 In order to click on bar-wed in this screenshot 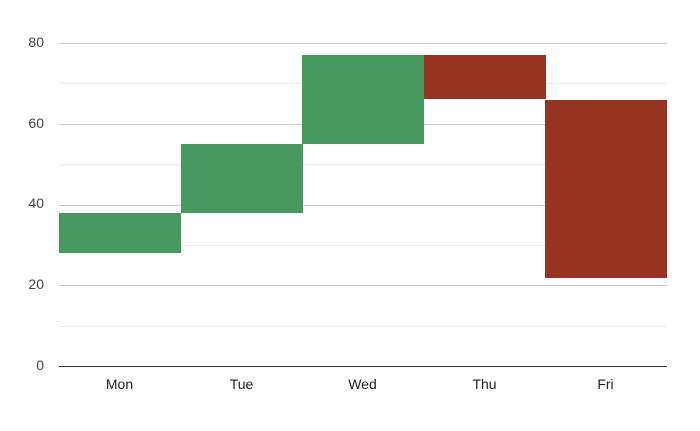, I will do `click(363, 99)`.